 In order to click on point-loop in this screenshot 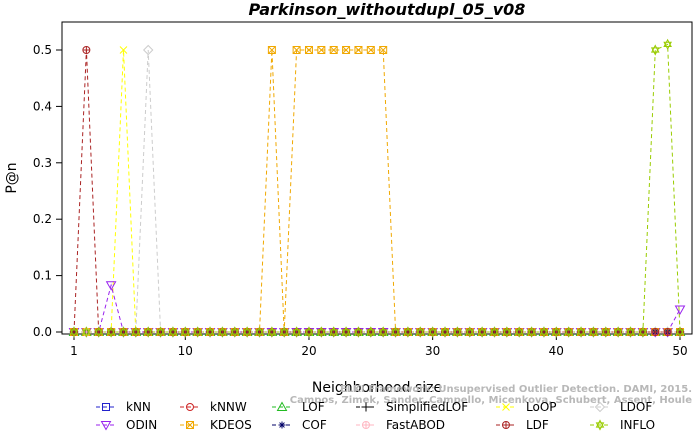, I will do `click(123, 50)`.